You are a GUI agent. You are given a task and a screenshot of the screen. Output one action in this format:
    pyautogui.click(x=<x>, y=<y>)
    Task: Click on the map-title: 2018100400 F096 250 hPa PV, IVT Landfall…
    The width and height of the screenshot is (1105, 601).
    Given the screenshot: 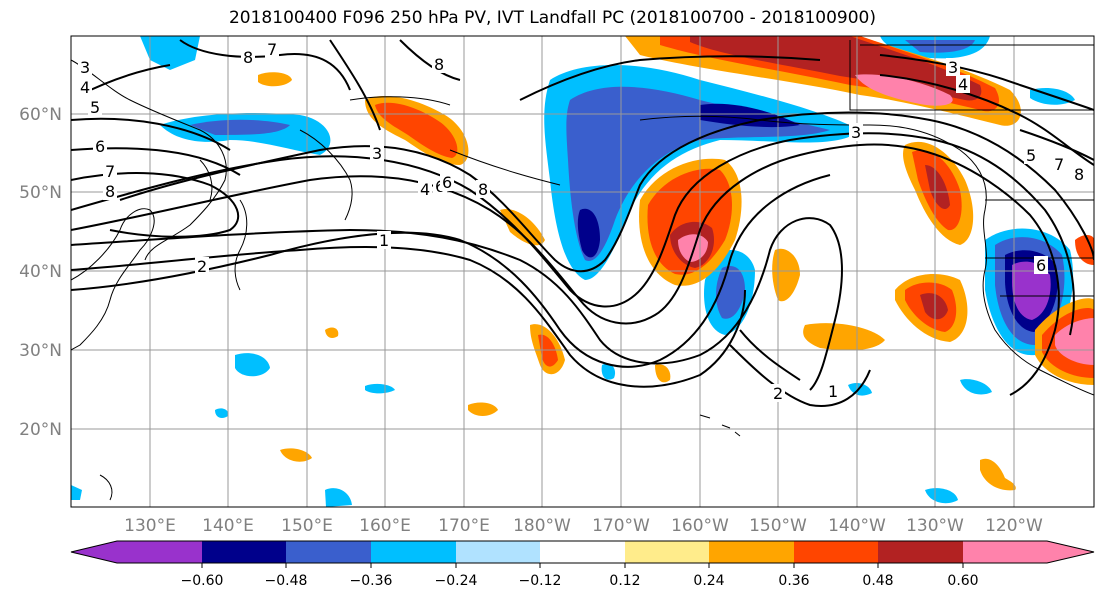 What is the action you would take?
    pyautogui.click(x=552, y=18)
    